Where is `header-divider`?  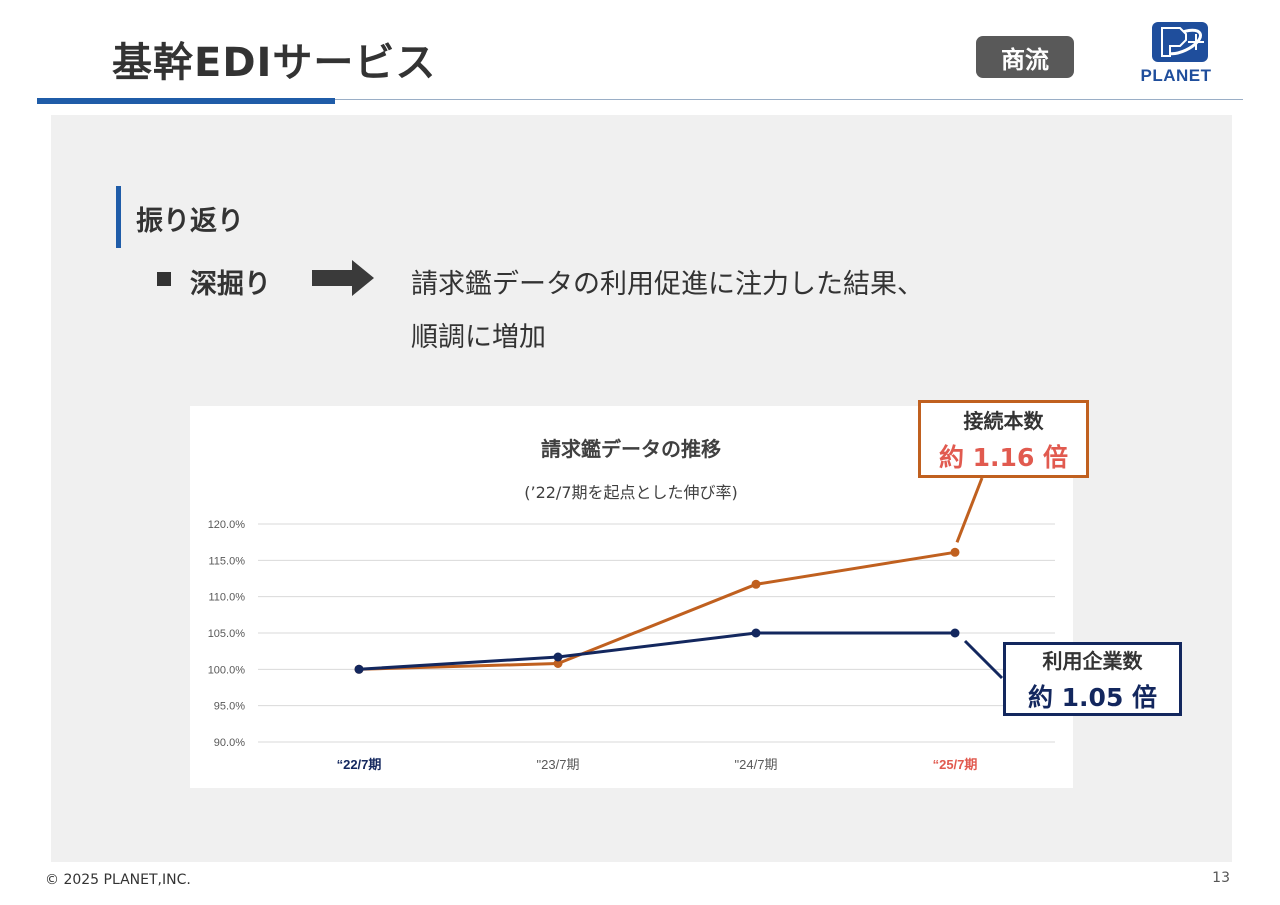 header-divider is located at coordinates (640, 99).